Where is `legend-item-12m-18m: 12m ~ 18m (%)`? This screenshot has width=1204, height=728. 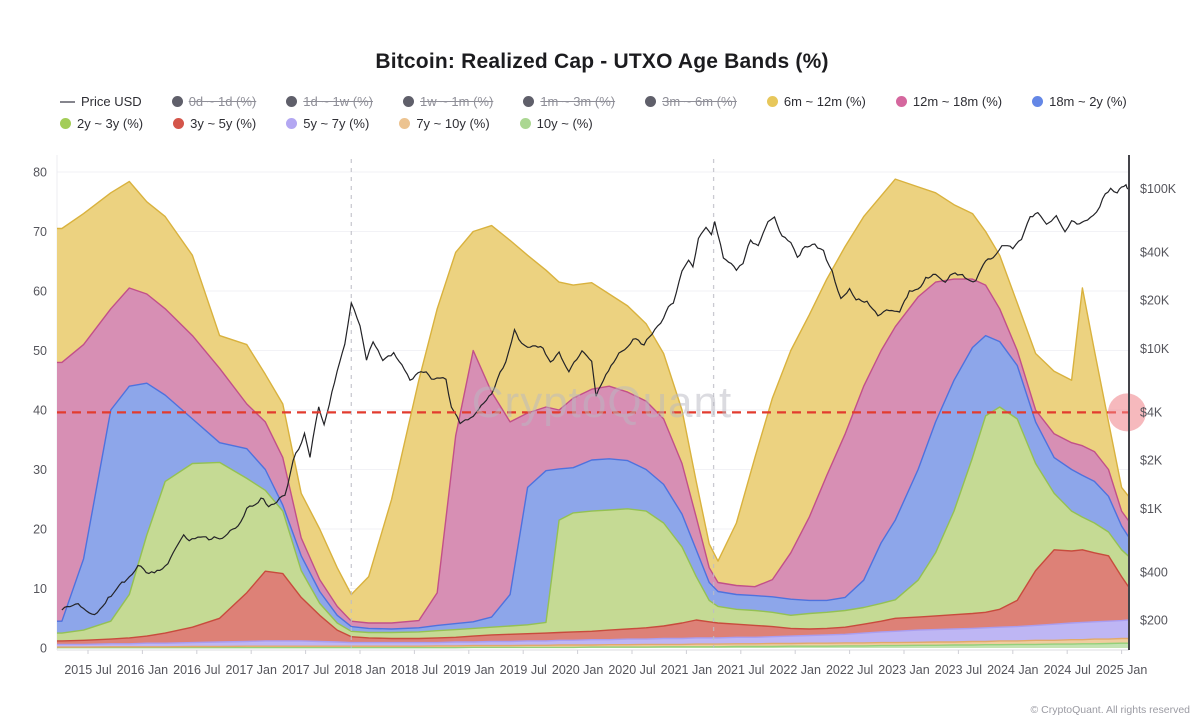 legend-item-12m-18m: 12m ~ 18m (%) is located at coordinates (949, 101).